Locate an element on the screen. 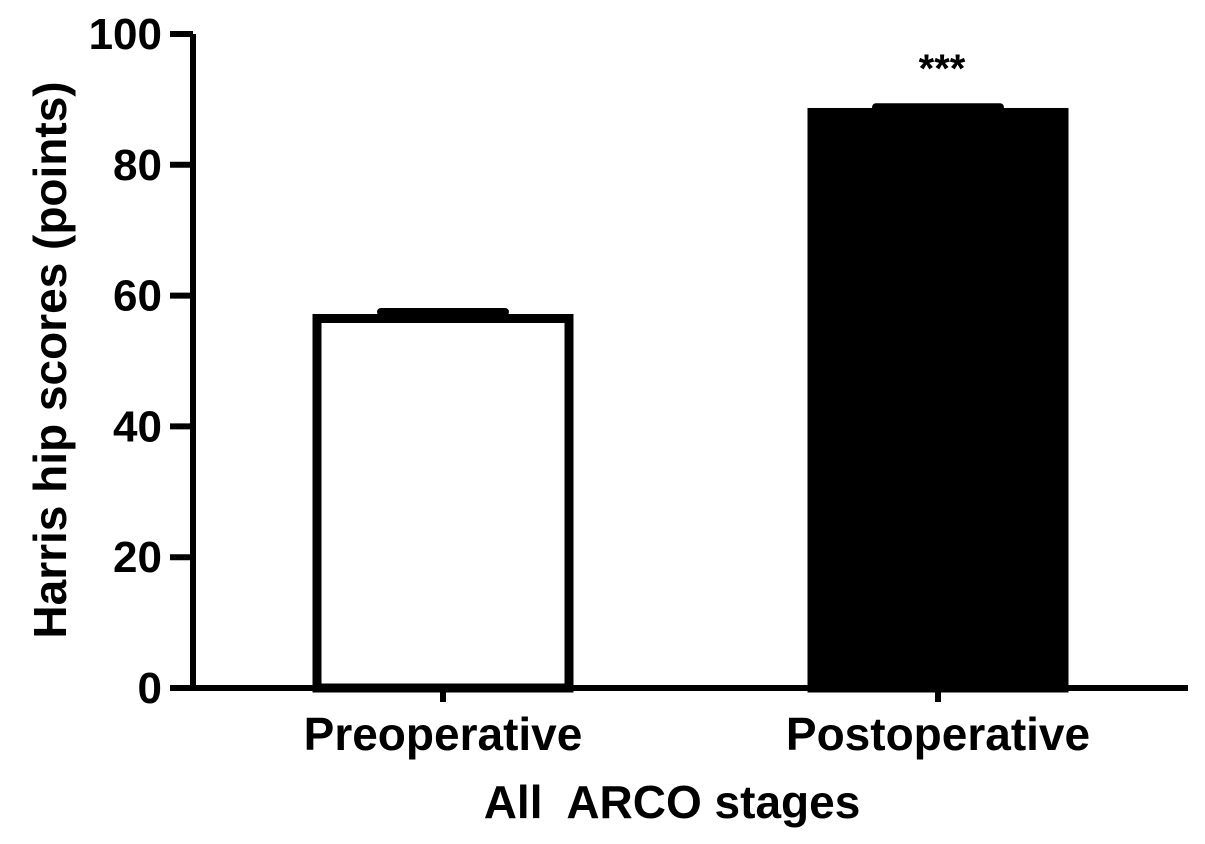 This screenshot has width=1205, height=844. y-tick-label: 80 is located at coordinates (137, 165).